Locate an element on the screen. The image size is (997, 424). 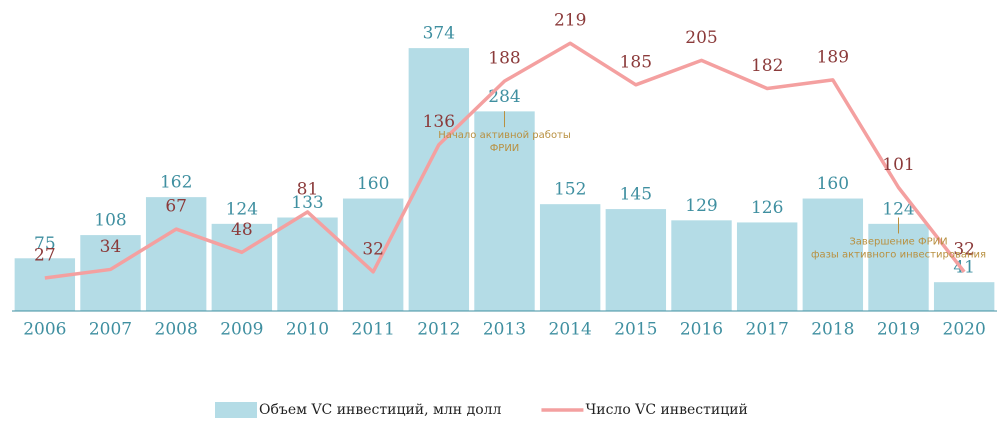
bar-label: 284 is located at coordinates (504, 97).